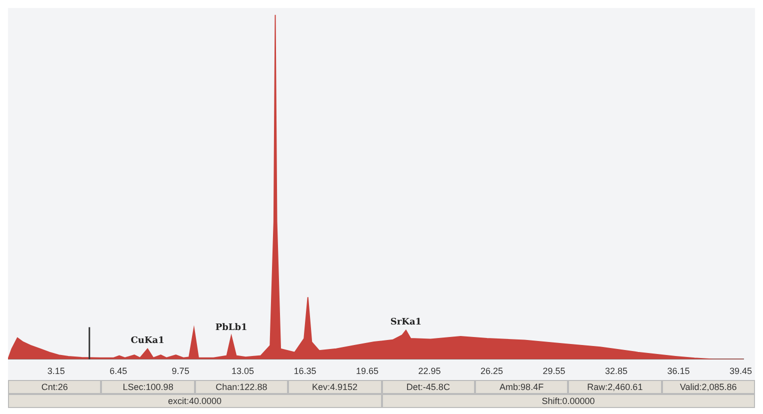 The height and width of the screenshot is (414, 763). Describe the element at coordinates (568, 401) in the screenshot. I see `text: Shift:0.00000` at that location.